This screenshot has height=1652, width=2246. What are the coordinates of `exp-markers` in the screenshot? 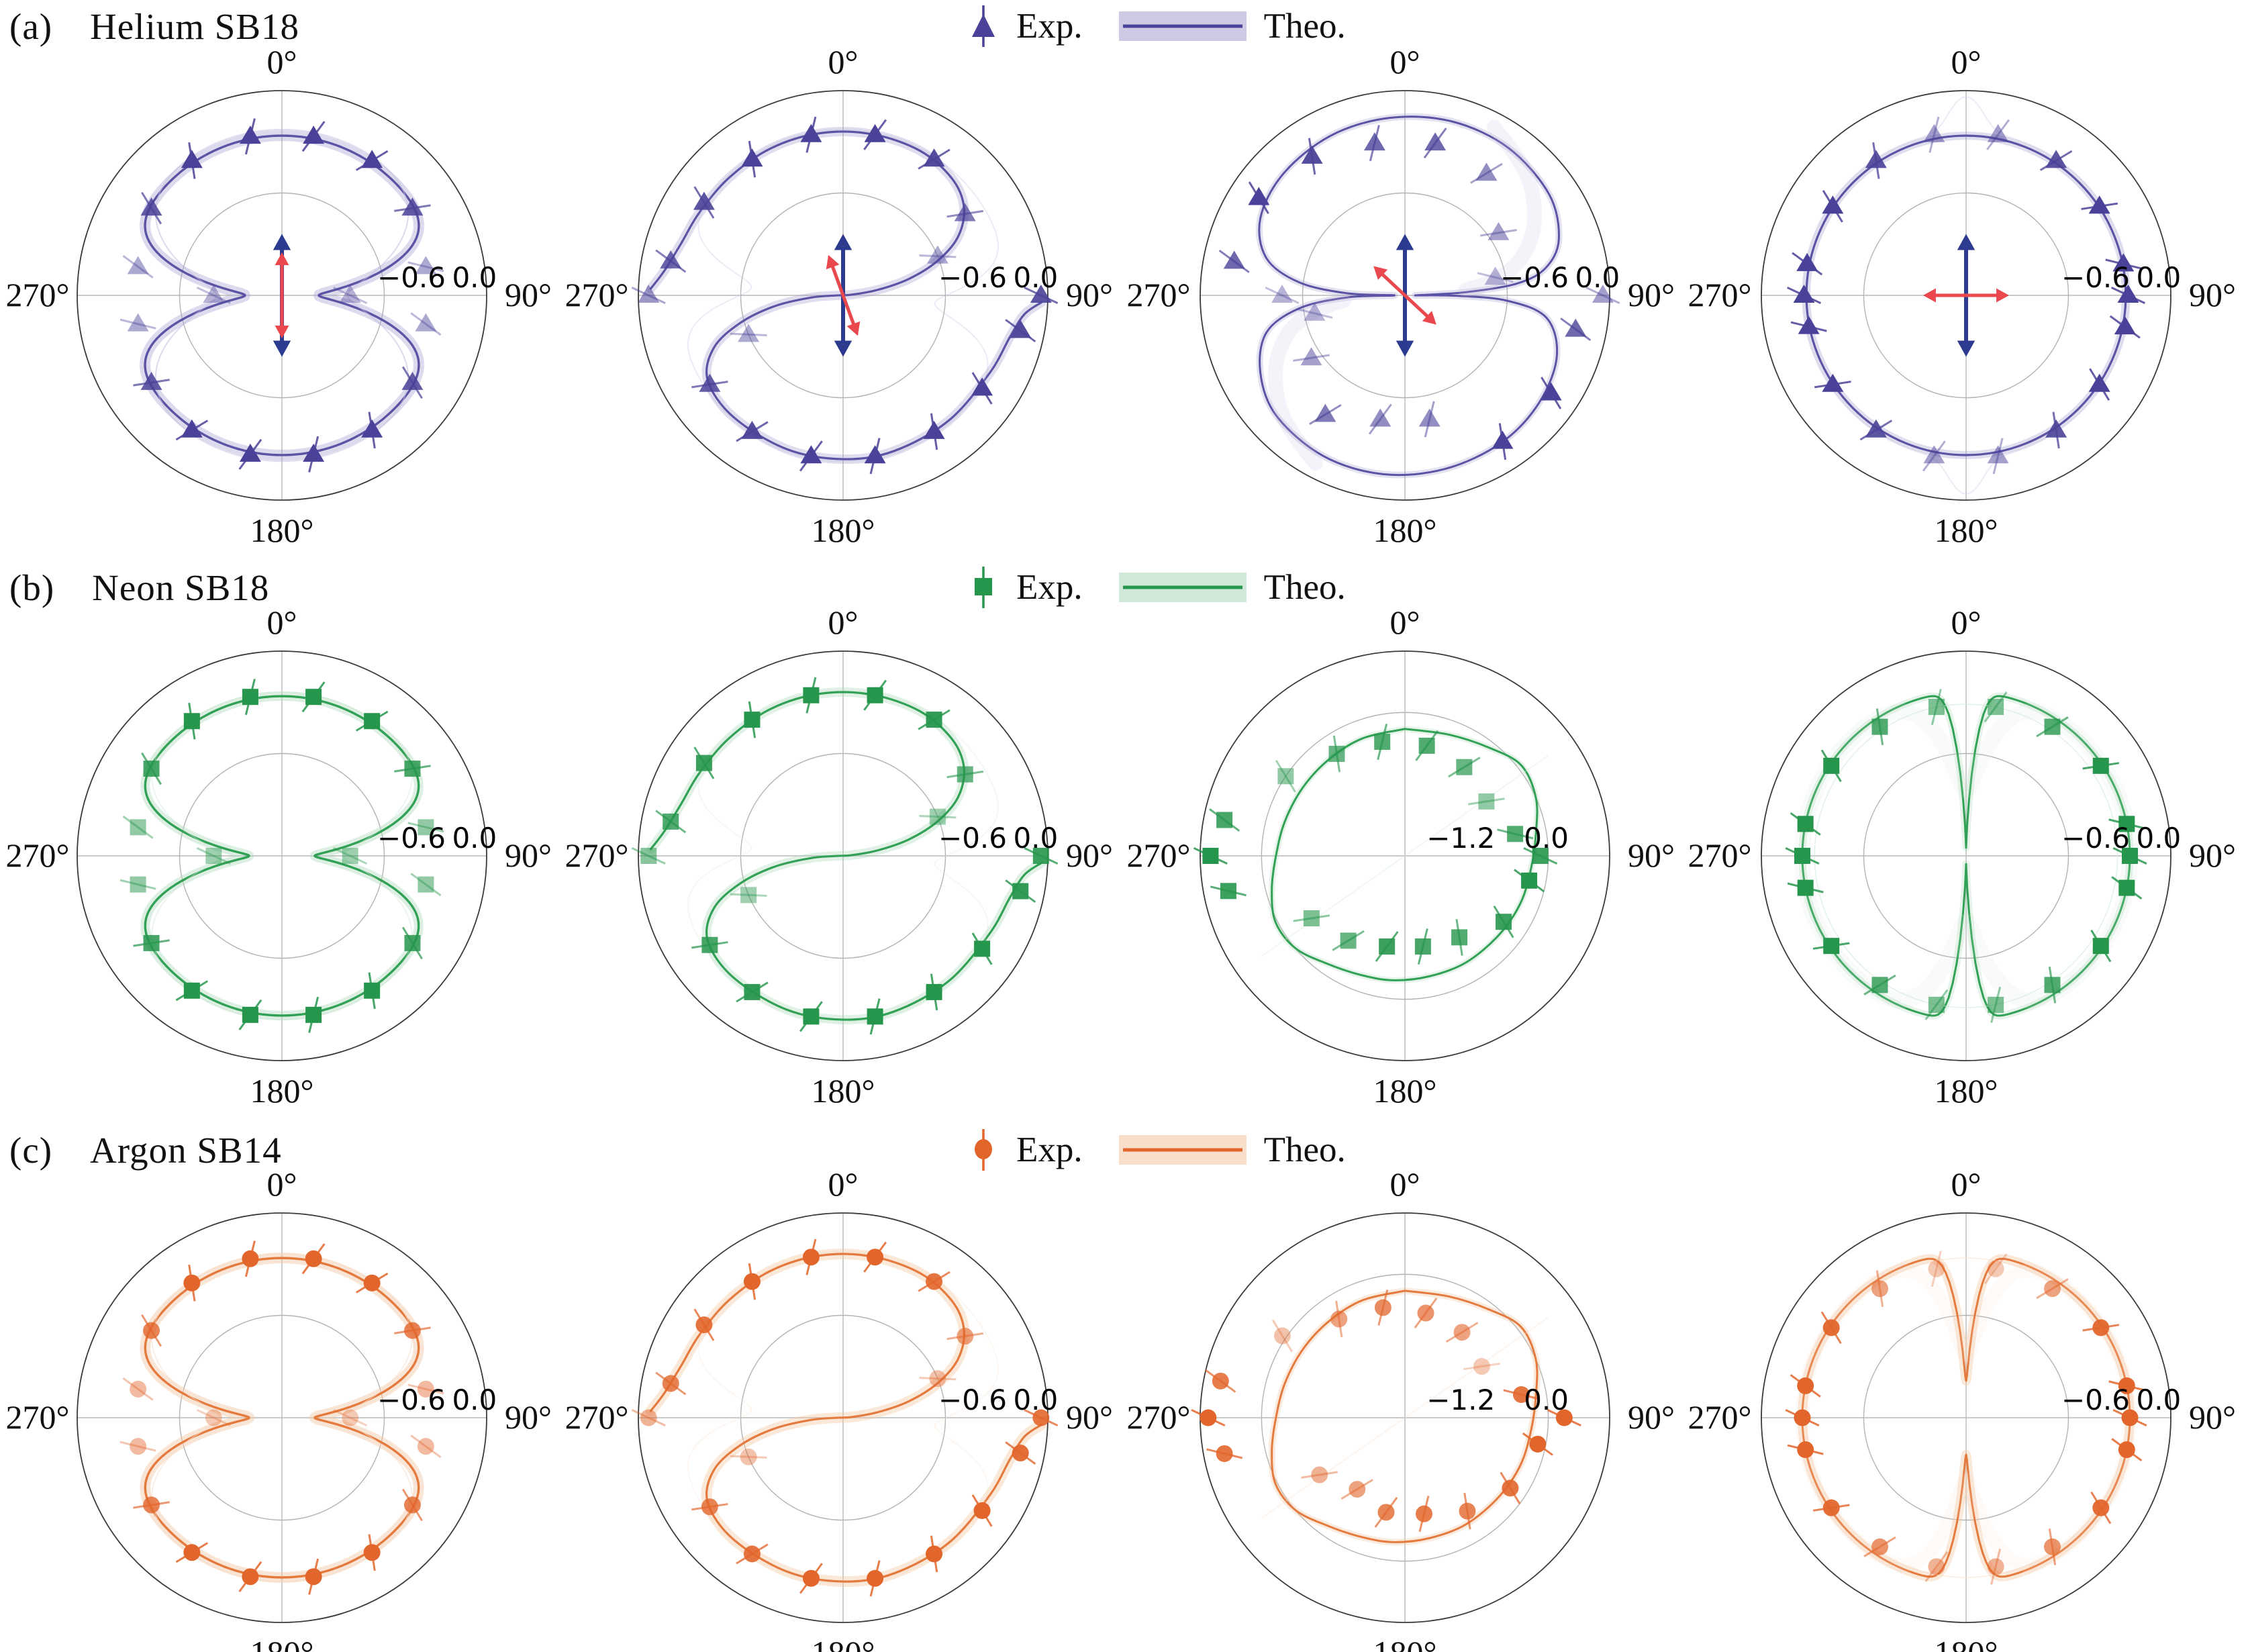 It's located at (281, 295).